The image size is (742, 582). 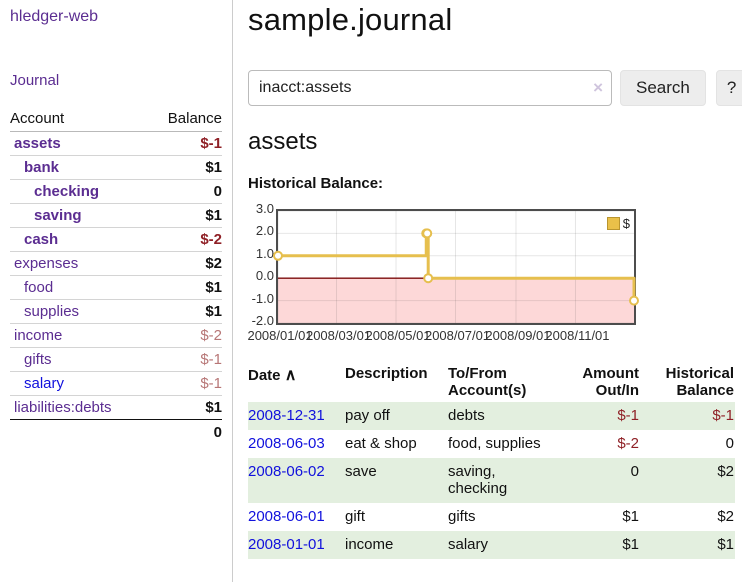 What do you see at coordinates (290, 375) in the screenshot?
I see `sort-asc-icon: ∧` at bounding box center [290, 375].